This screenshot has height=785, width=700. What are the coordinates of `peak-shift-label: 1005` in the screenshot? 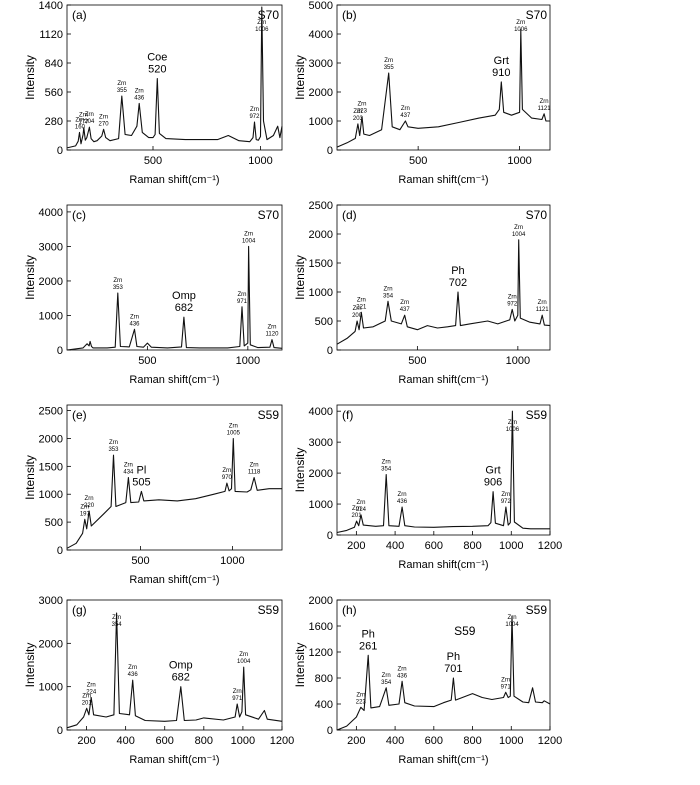 It's located at (234, 433).